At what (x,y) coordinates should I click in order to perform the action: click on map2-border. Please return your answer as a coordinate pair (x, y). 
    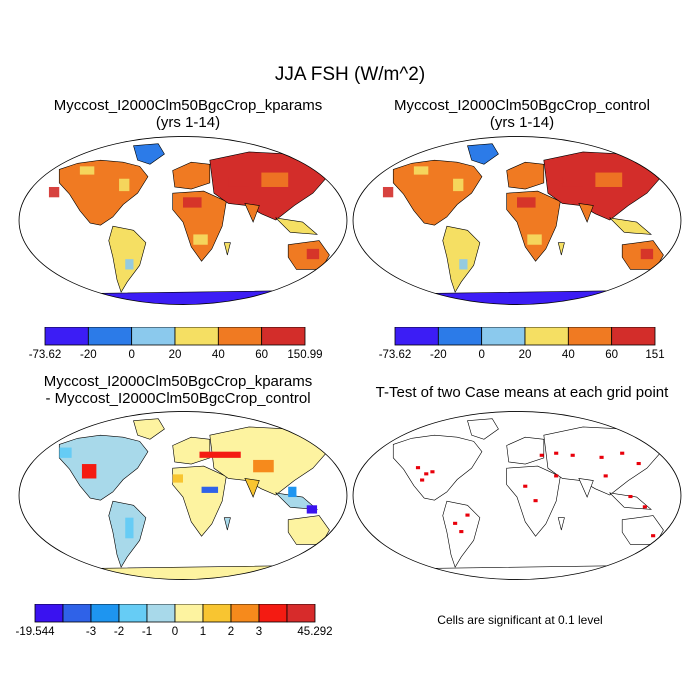
    Looking at the image, I should click on (517, 220).